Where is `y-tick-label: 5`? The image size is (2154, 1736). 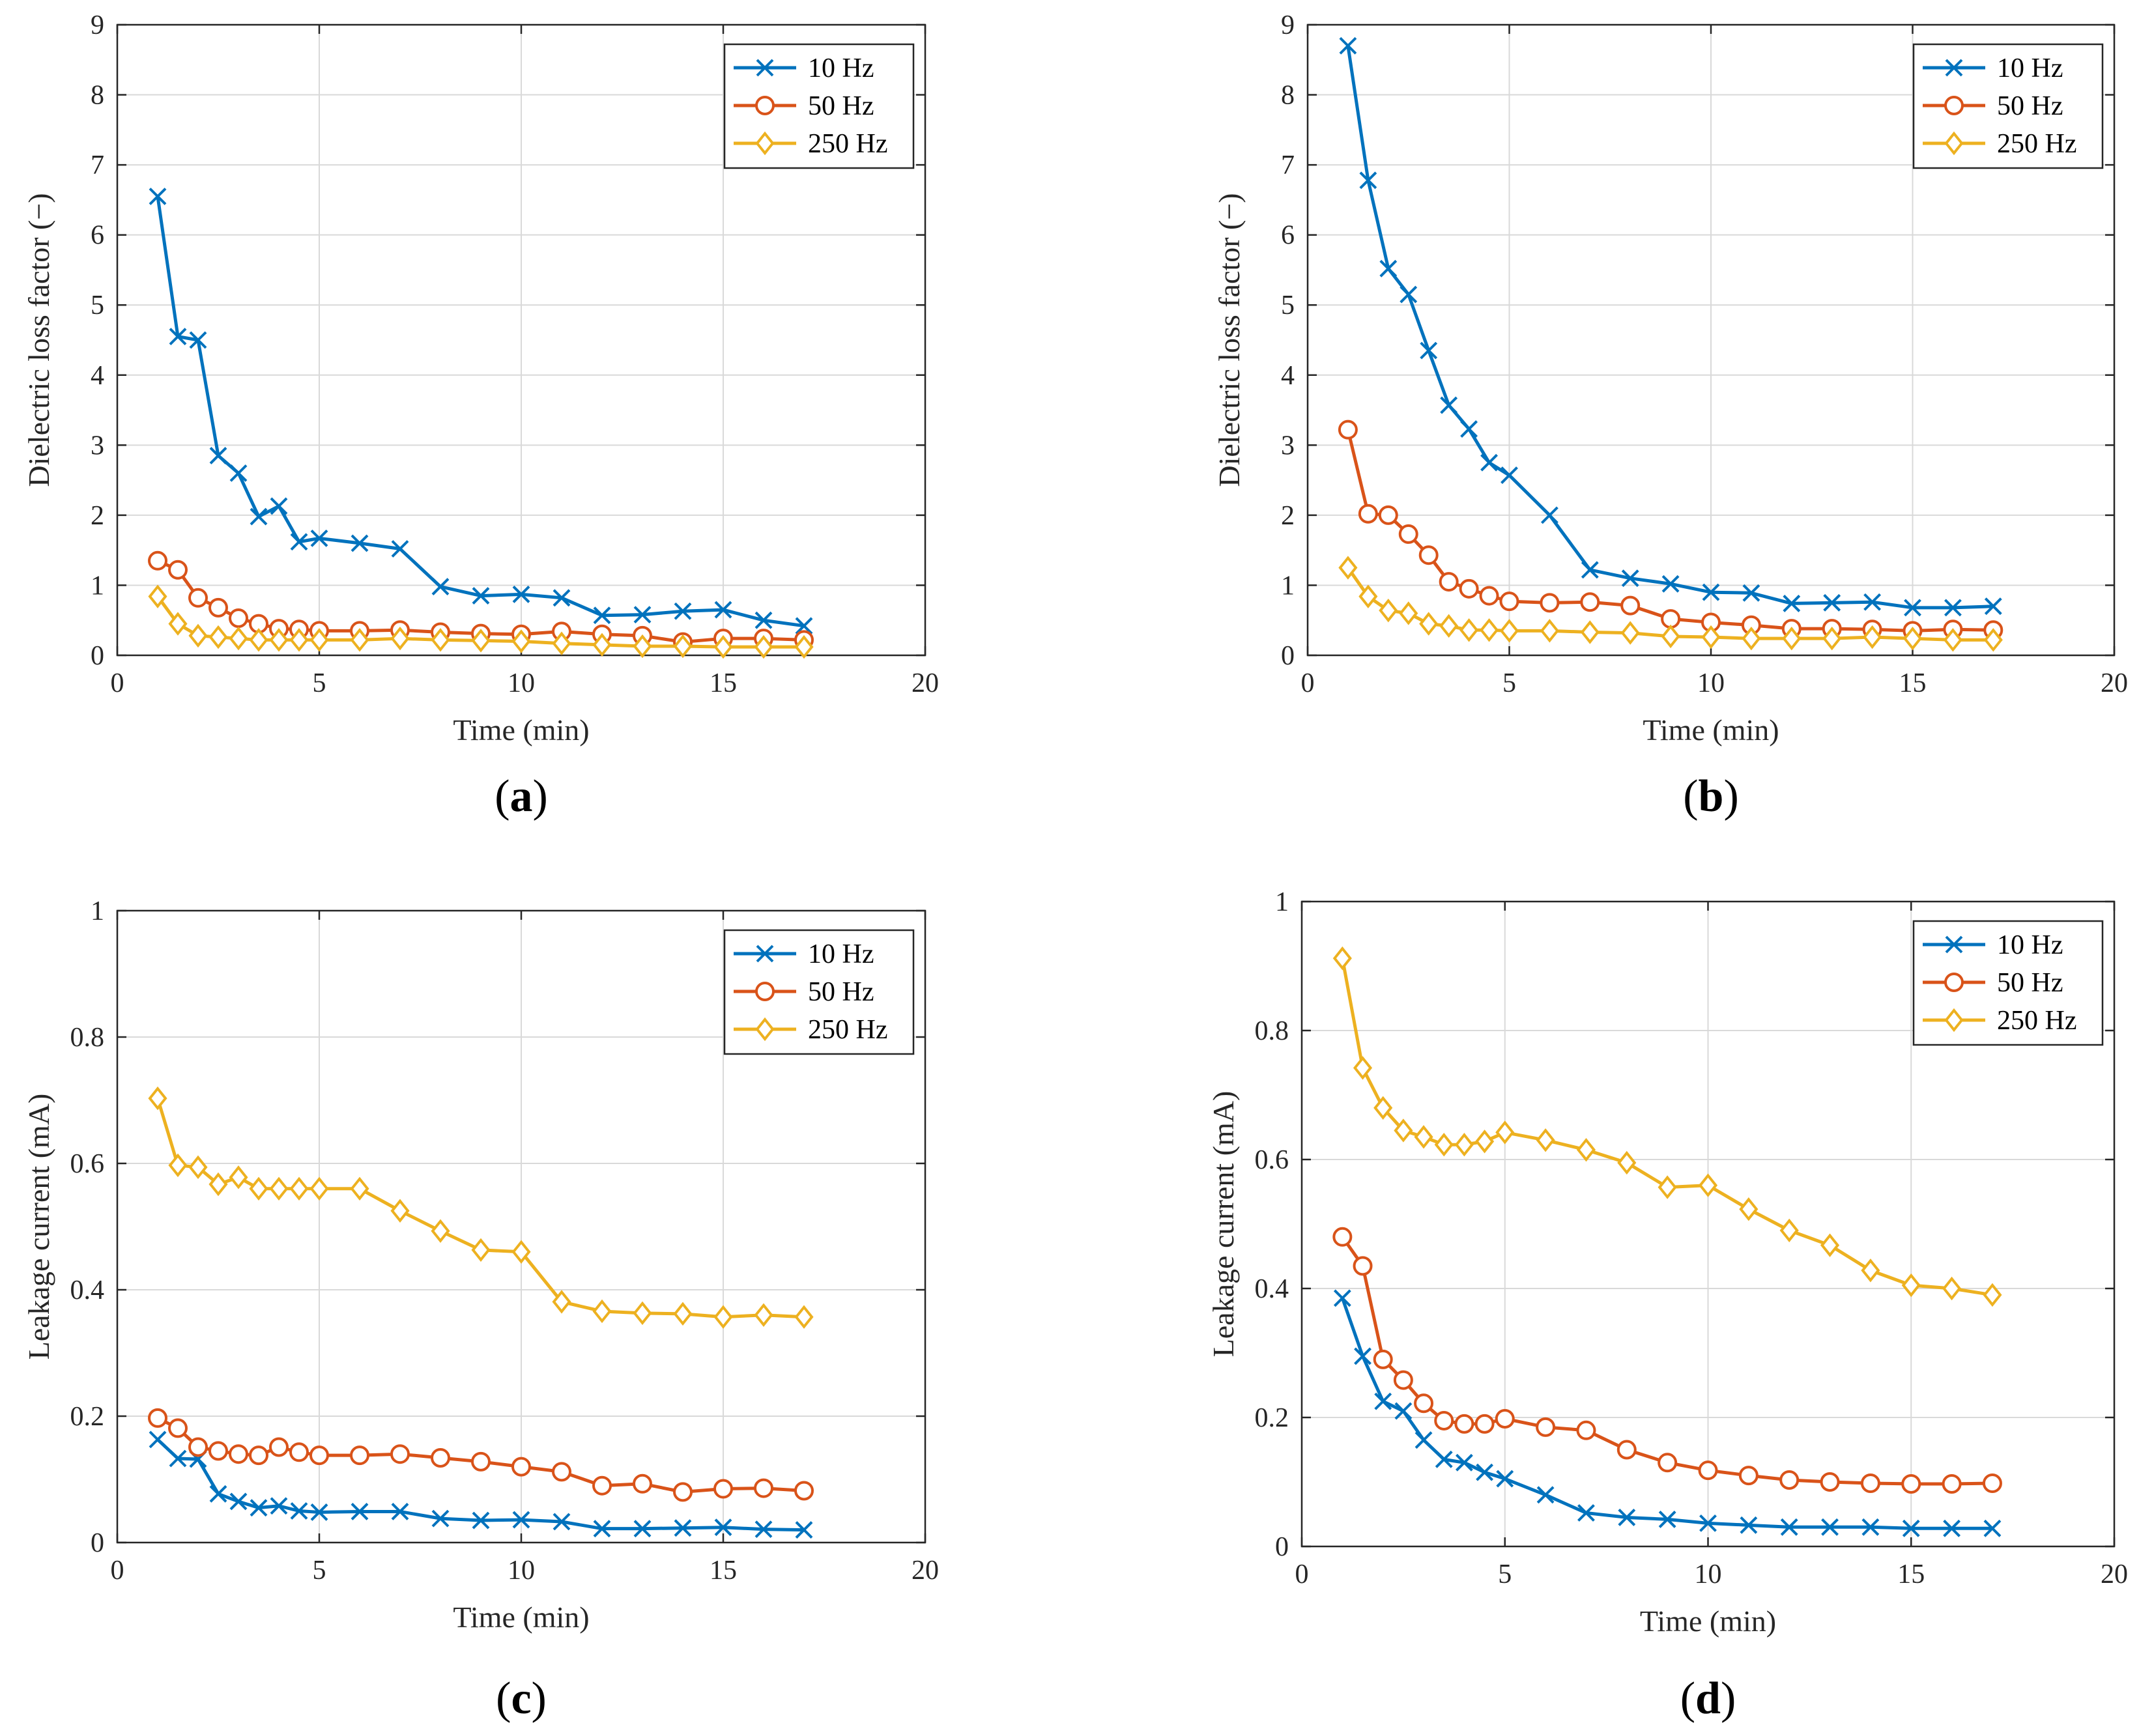 y-tick-label: 5 is located at coordinates (1288, 305).